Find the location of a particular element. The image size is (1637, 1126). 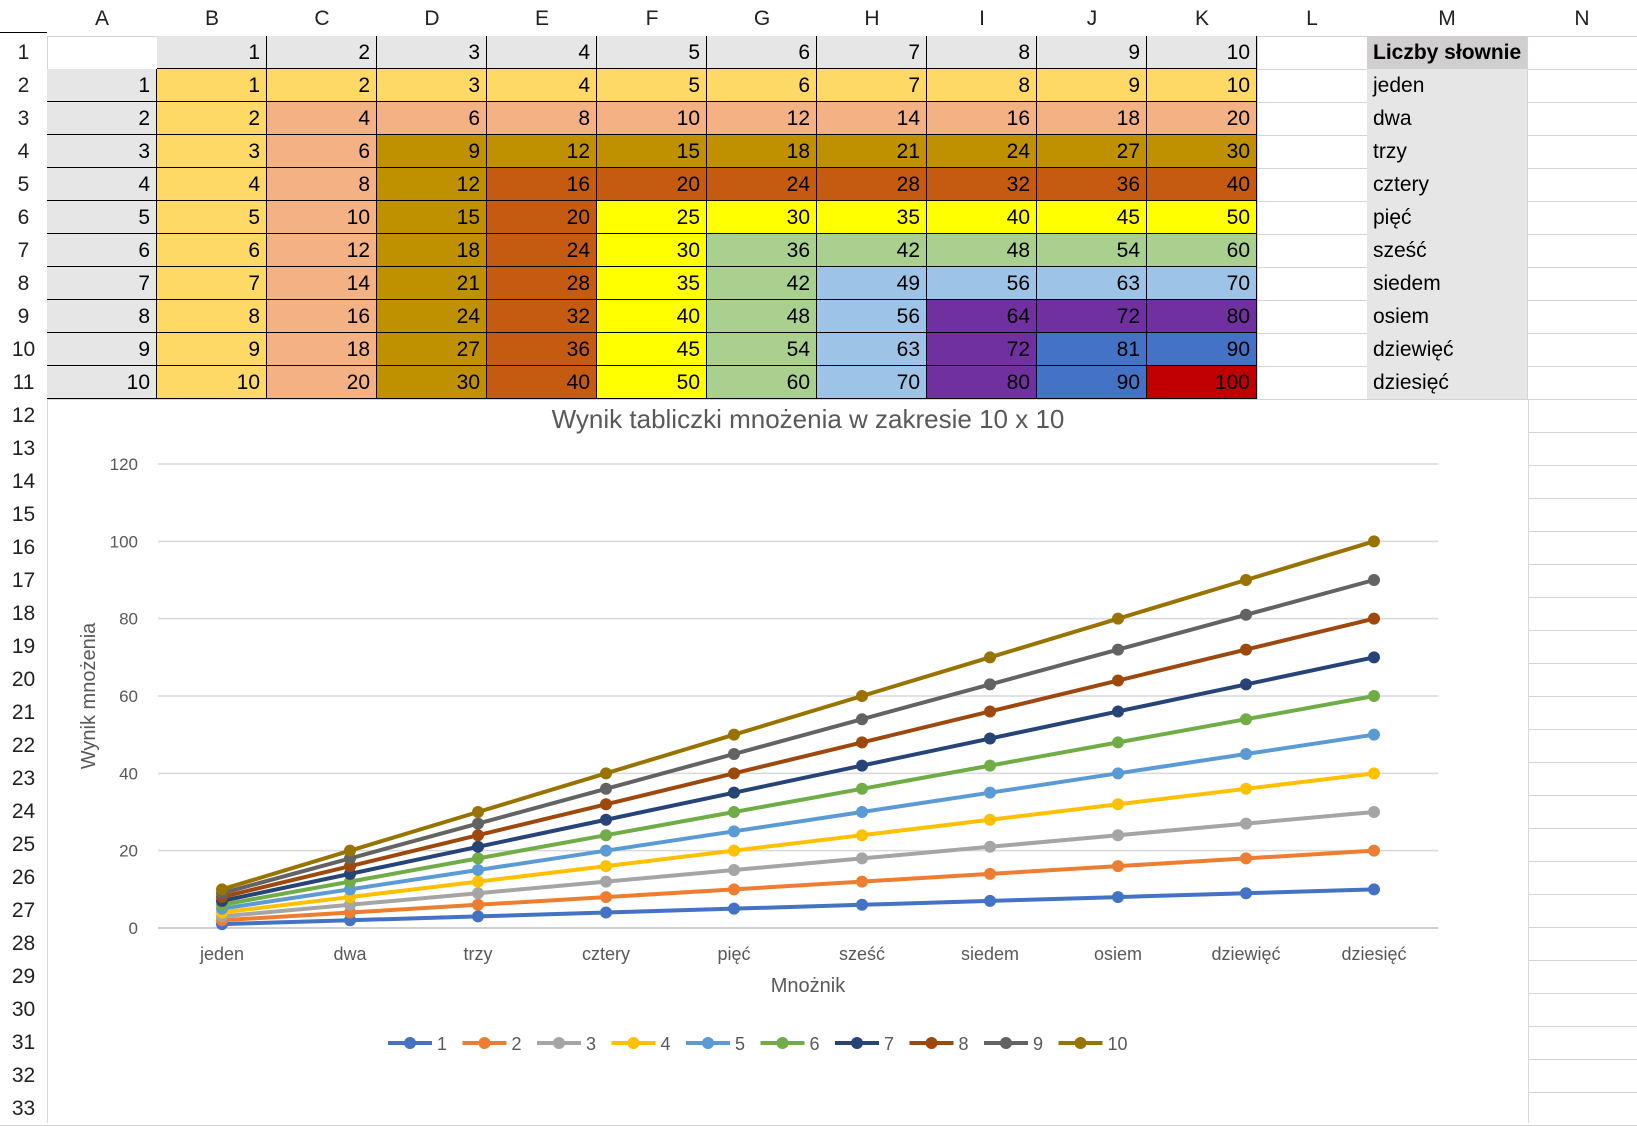

table-header-cell: 5 is located at coordinates (652, 52).